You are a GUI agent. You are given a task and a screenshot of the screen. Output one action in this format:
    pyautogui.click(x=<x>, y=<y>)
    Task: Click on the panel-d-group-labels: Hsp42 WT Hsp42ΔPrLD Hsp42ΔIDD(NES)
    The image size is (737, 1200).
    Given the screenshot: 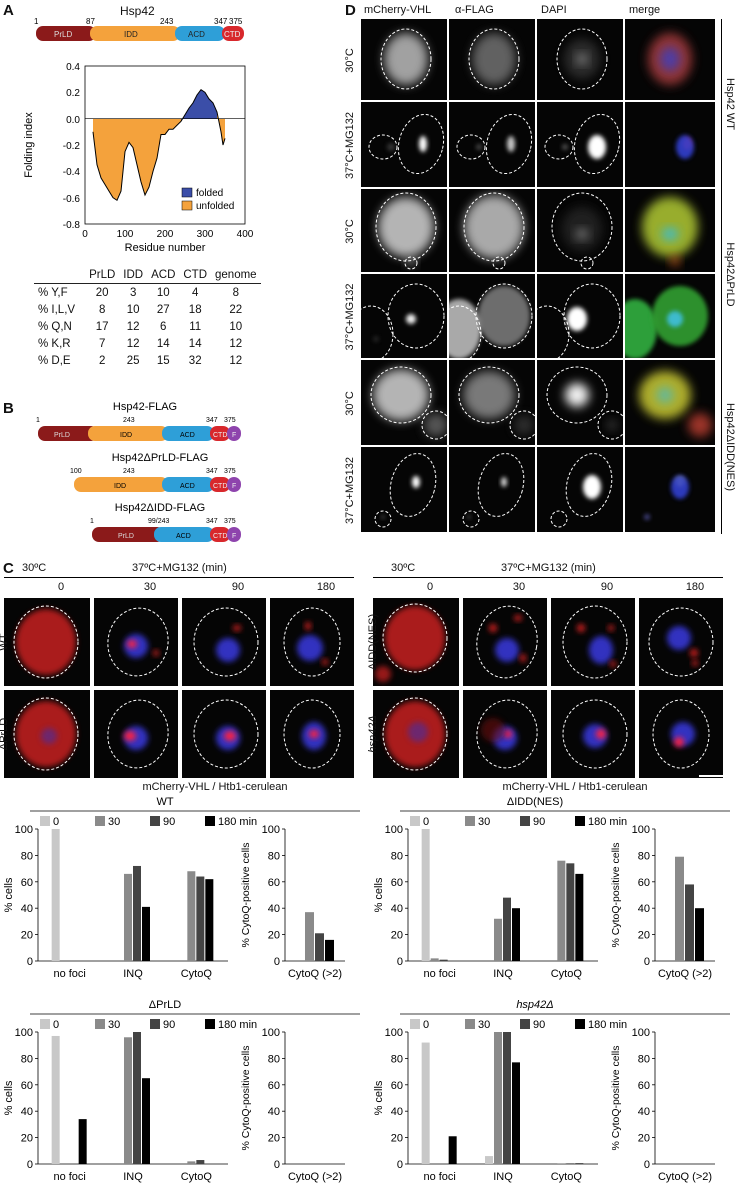 What is the action you would take?
    pyautogui.click(x=729, y=281)
    